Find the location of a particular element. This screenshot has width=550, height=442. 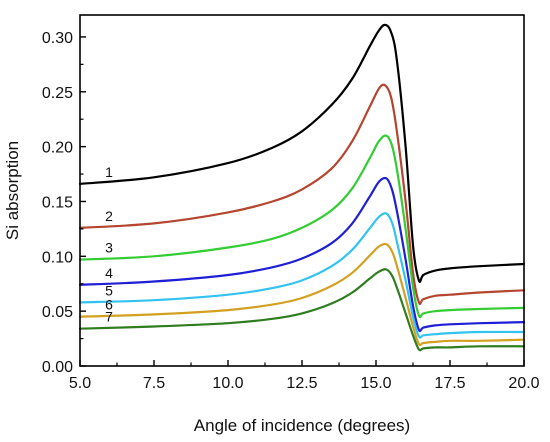

series-7-label: 7 is located at coordinates (109, 317).